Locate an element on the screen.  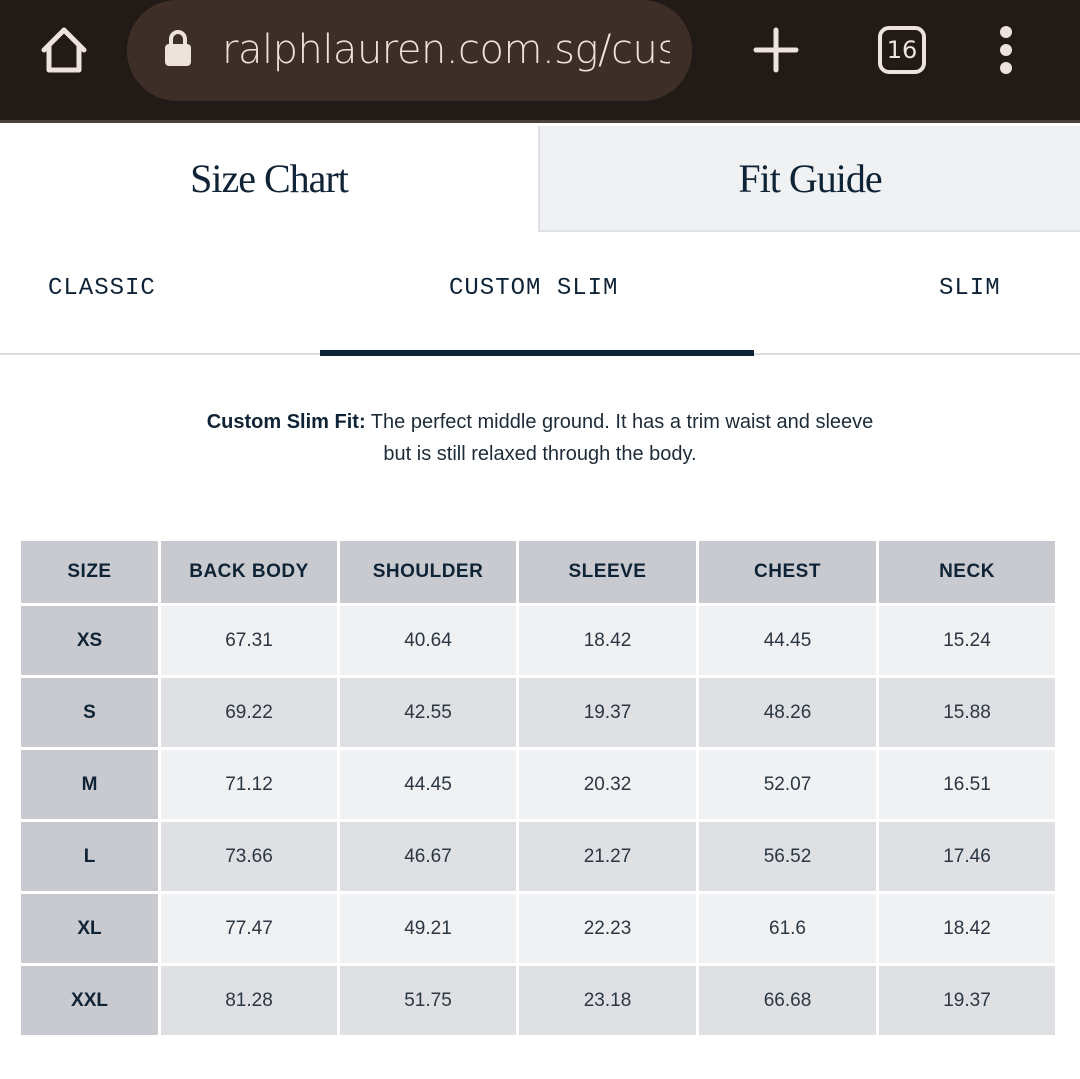
lock-icon is located at coordinates (178, 48).